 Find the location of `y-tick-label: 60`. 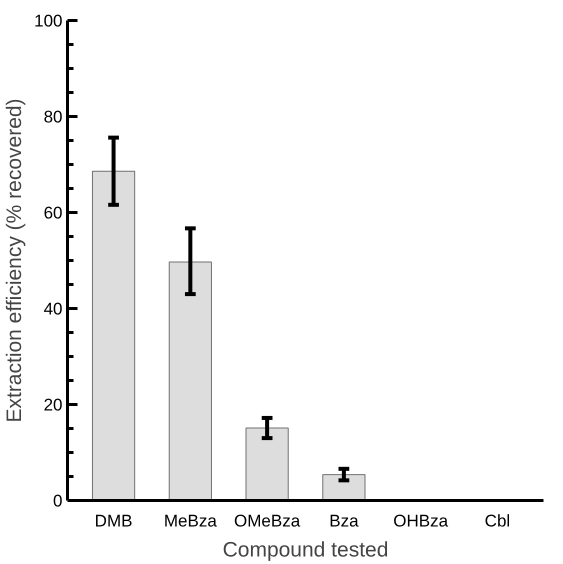

y-tick-label: 60 is located at coordinates (53, 213).